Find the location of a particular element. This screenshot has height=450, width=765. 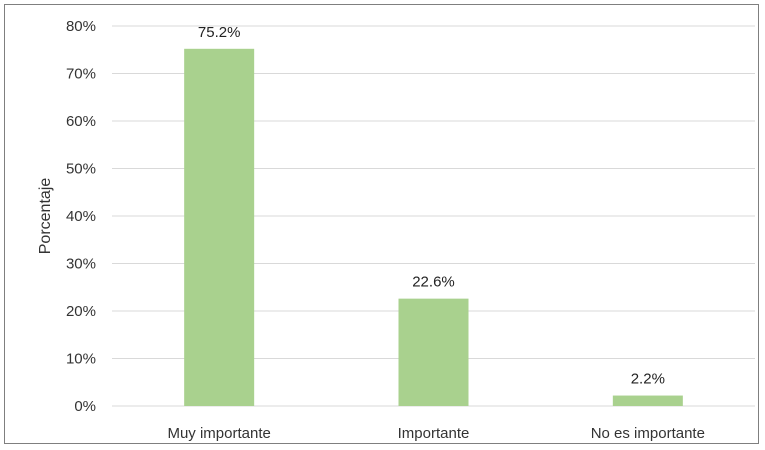

y-tick-label: 60% is located at coordinates (81, 121).